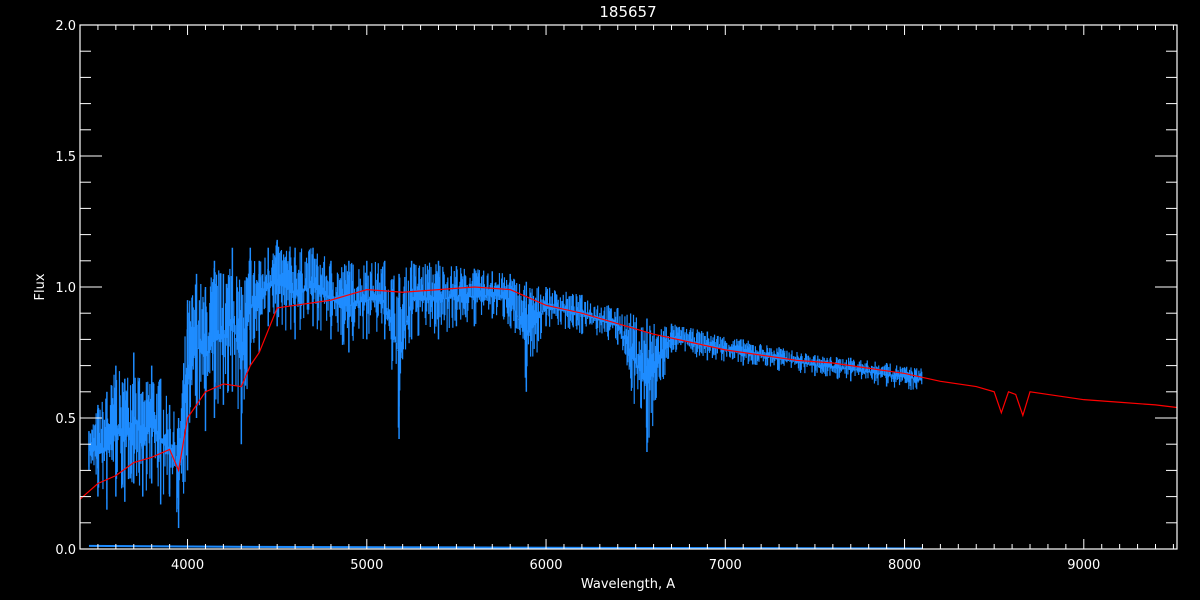 This screenshot has width=1200, height=600. Describe the element at coordinates (627, 12) in the screenshot. I see `chart-title: 185657` at that location.